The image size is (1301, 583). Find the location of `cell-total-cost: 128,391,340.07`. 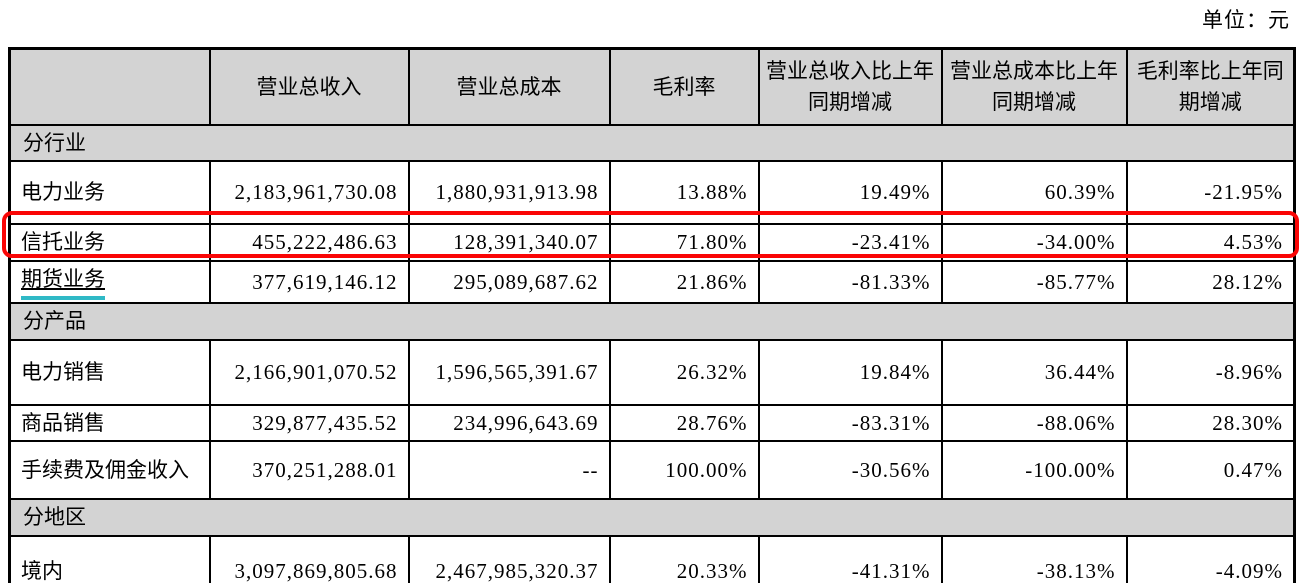

cell-total-cost: 128,391,340.07 is located at coordinates (509, 242).